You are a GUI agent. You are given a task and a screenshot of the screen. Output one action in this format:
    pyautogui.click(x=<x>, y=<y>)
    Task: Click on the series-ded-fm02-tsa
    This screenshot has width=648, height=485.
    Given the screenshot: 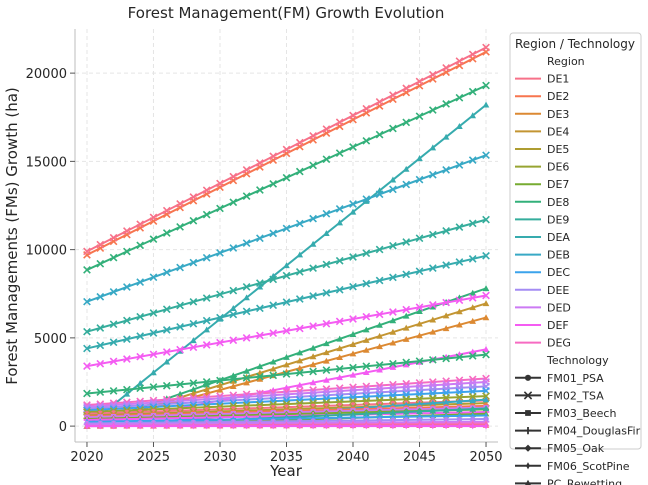 What is the action you would take?
    pyautogui.click(x=286, y=394)
    